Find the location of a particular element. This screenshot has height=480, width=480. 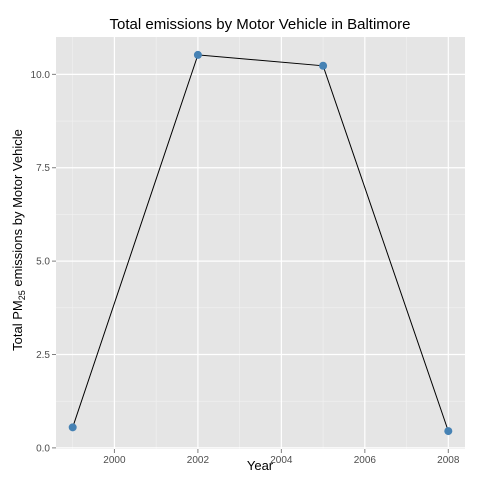

x-tick-label: 2000 is located at coordinates (114, 460).